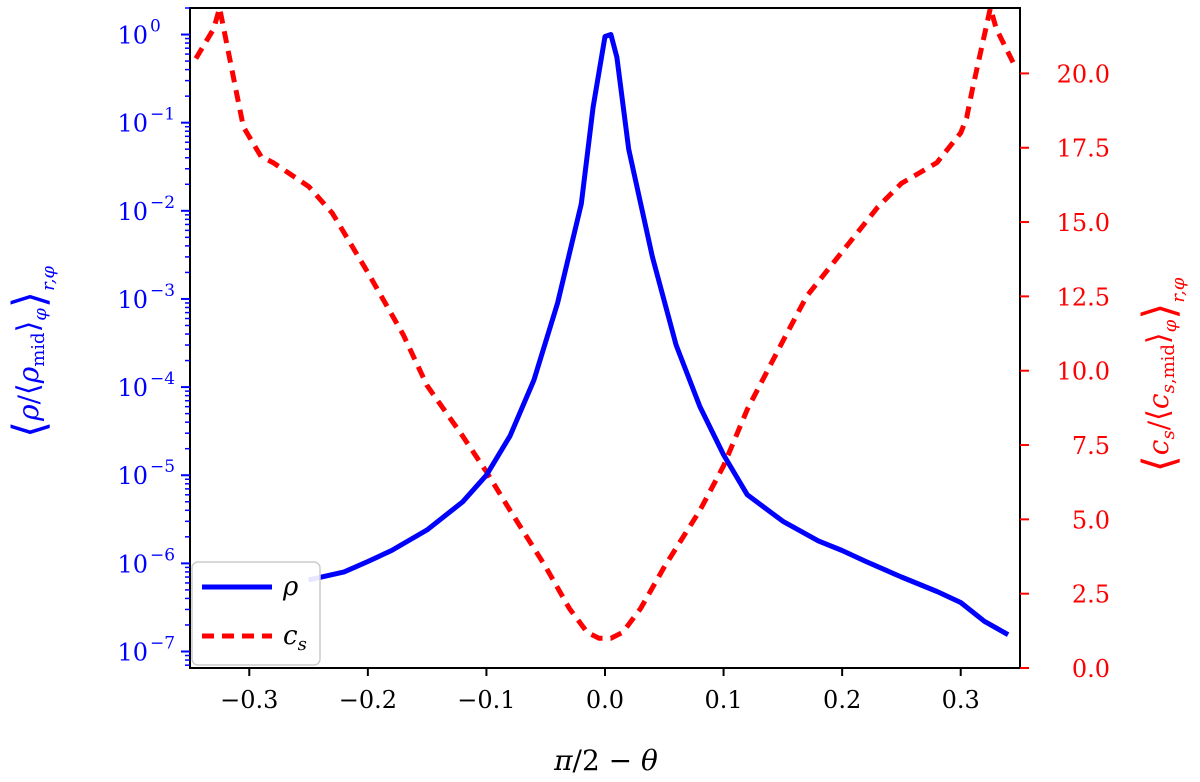  Describe the element at coordinates (563, 760) in the screenshot. I see `x-axis-label-pi: π` at that location.